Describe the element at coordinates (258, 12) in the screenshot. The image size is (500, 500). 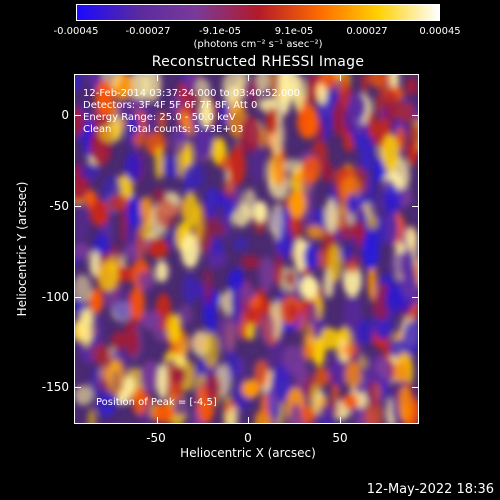
I see `colorbar` at that location.